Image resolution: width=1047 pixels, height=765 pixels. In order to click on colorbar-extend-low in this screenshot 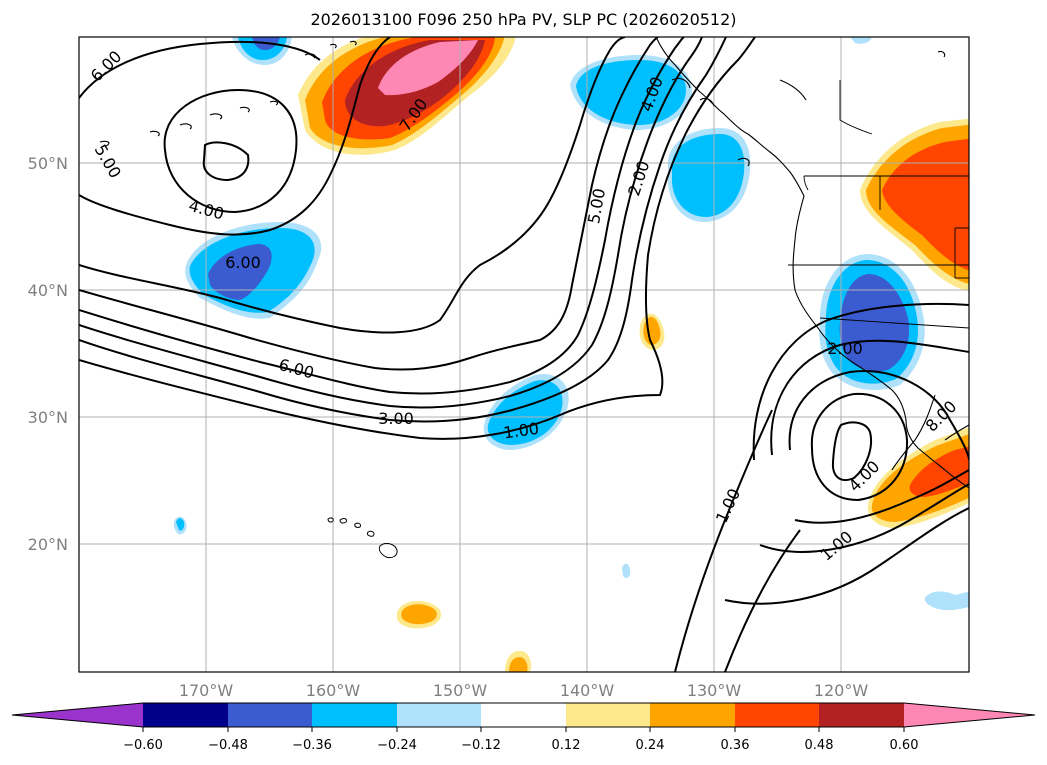, I will do `click(77, 715)`.